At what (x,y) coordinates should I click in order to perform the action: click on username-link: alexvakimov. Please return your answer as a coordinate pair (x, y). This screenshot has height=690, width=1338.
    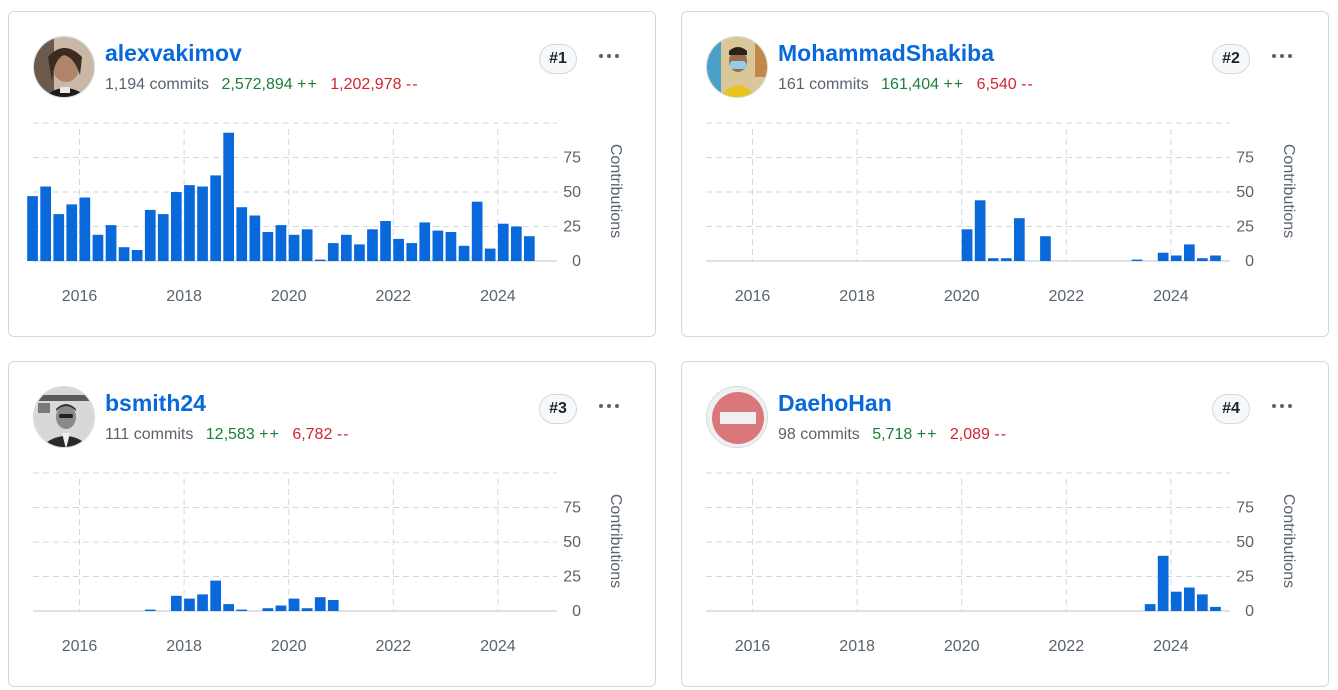
    Looking at the image, I should click on (173, 53).